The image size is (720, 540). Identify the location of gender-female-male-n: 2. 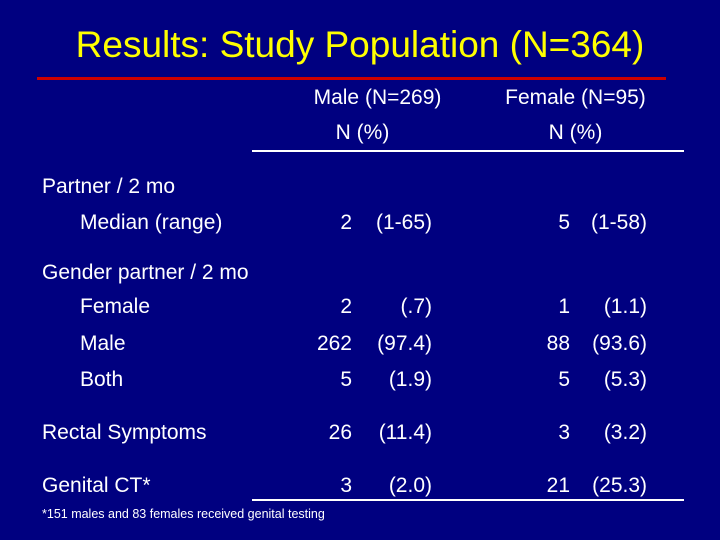
(346, 306).